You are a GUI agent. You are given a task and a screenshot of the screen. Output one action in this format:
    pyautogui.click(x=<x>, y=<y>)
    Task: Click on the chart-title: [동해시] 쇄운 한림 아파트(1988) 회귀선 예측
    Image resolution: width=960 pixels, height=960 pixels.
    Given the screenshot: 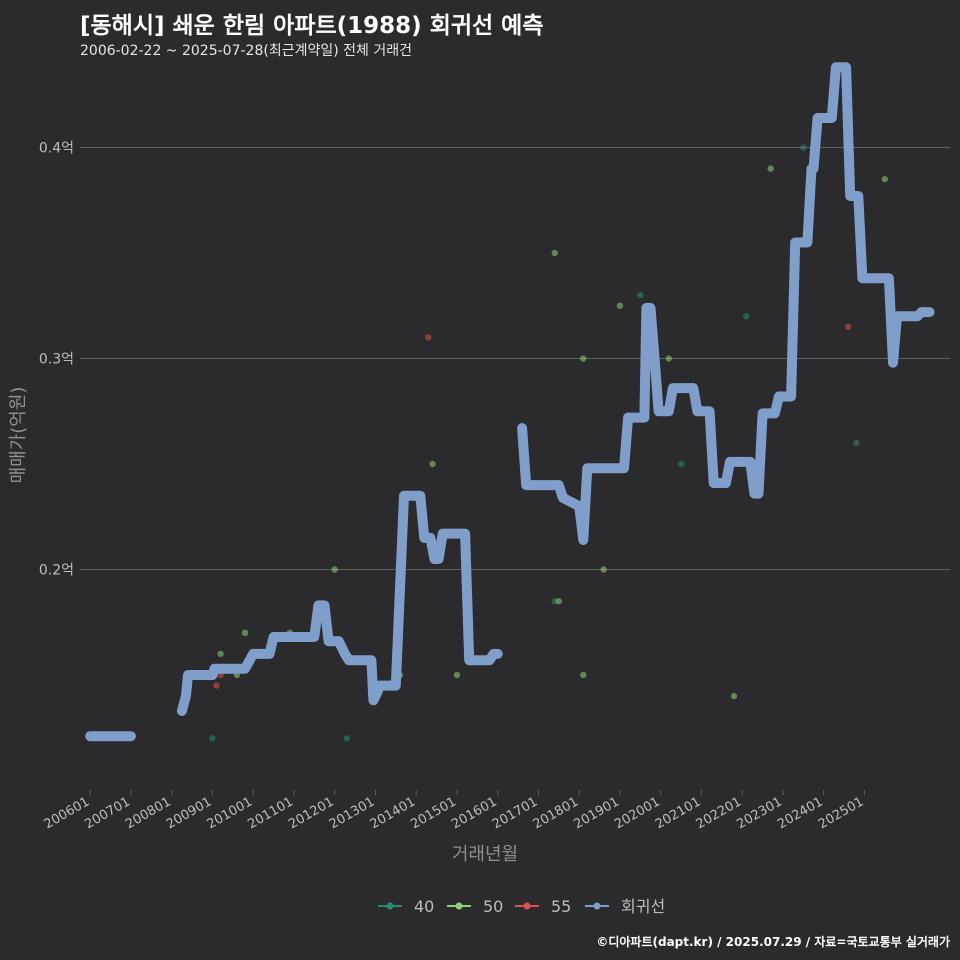 What is the action you would take?
    pyautogui.click(x=312, y=26)
    